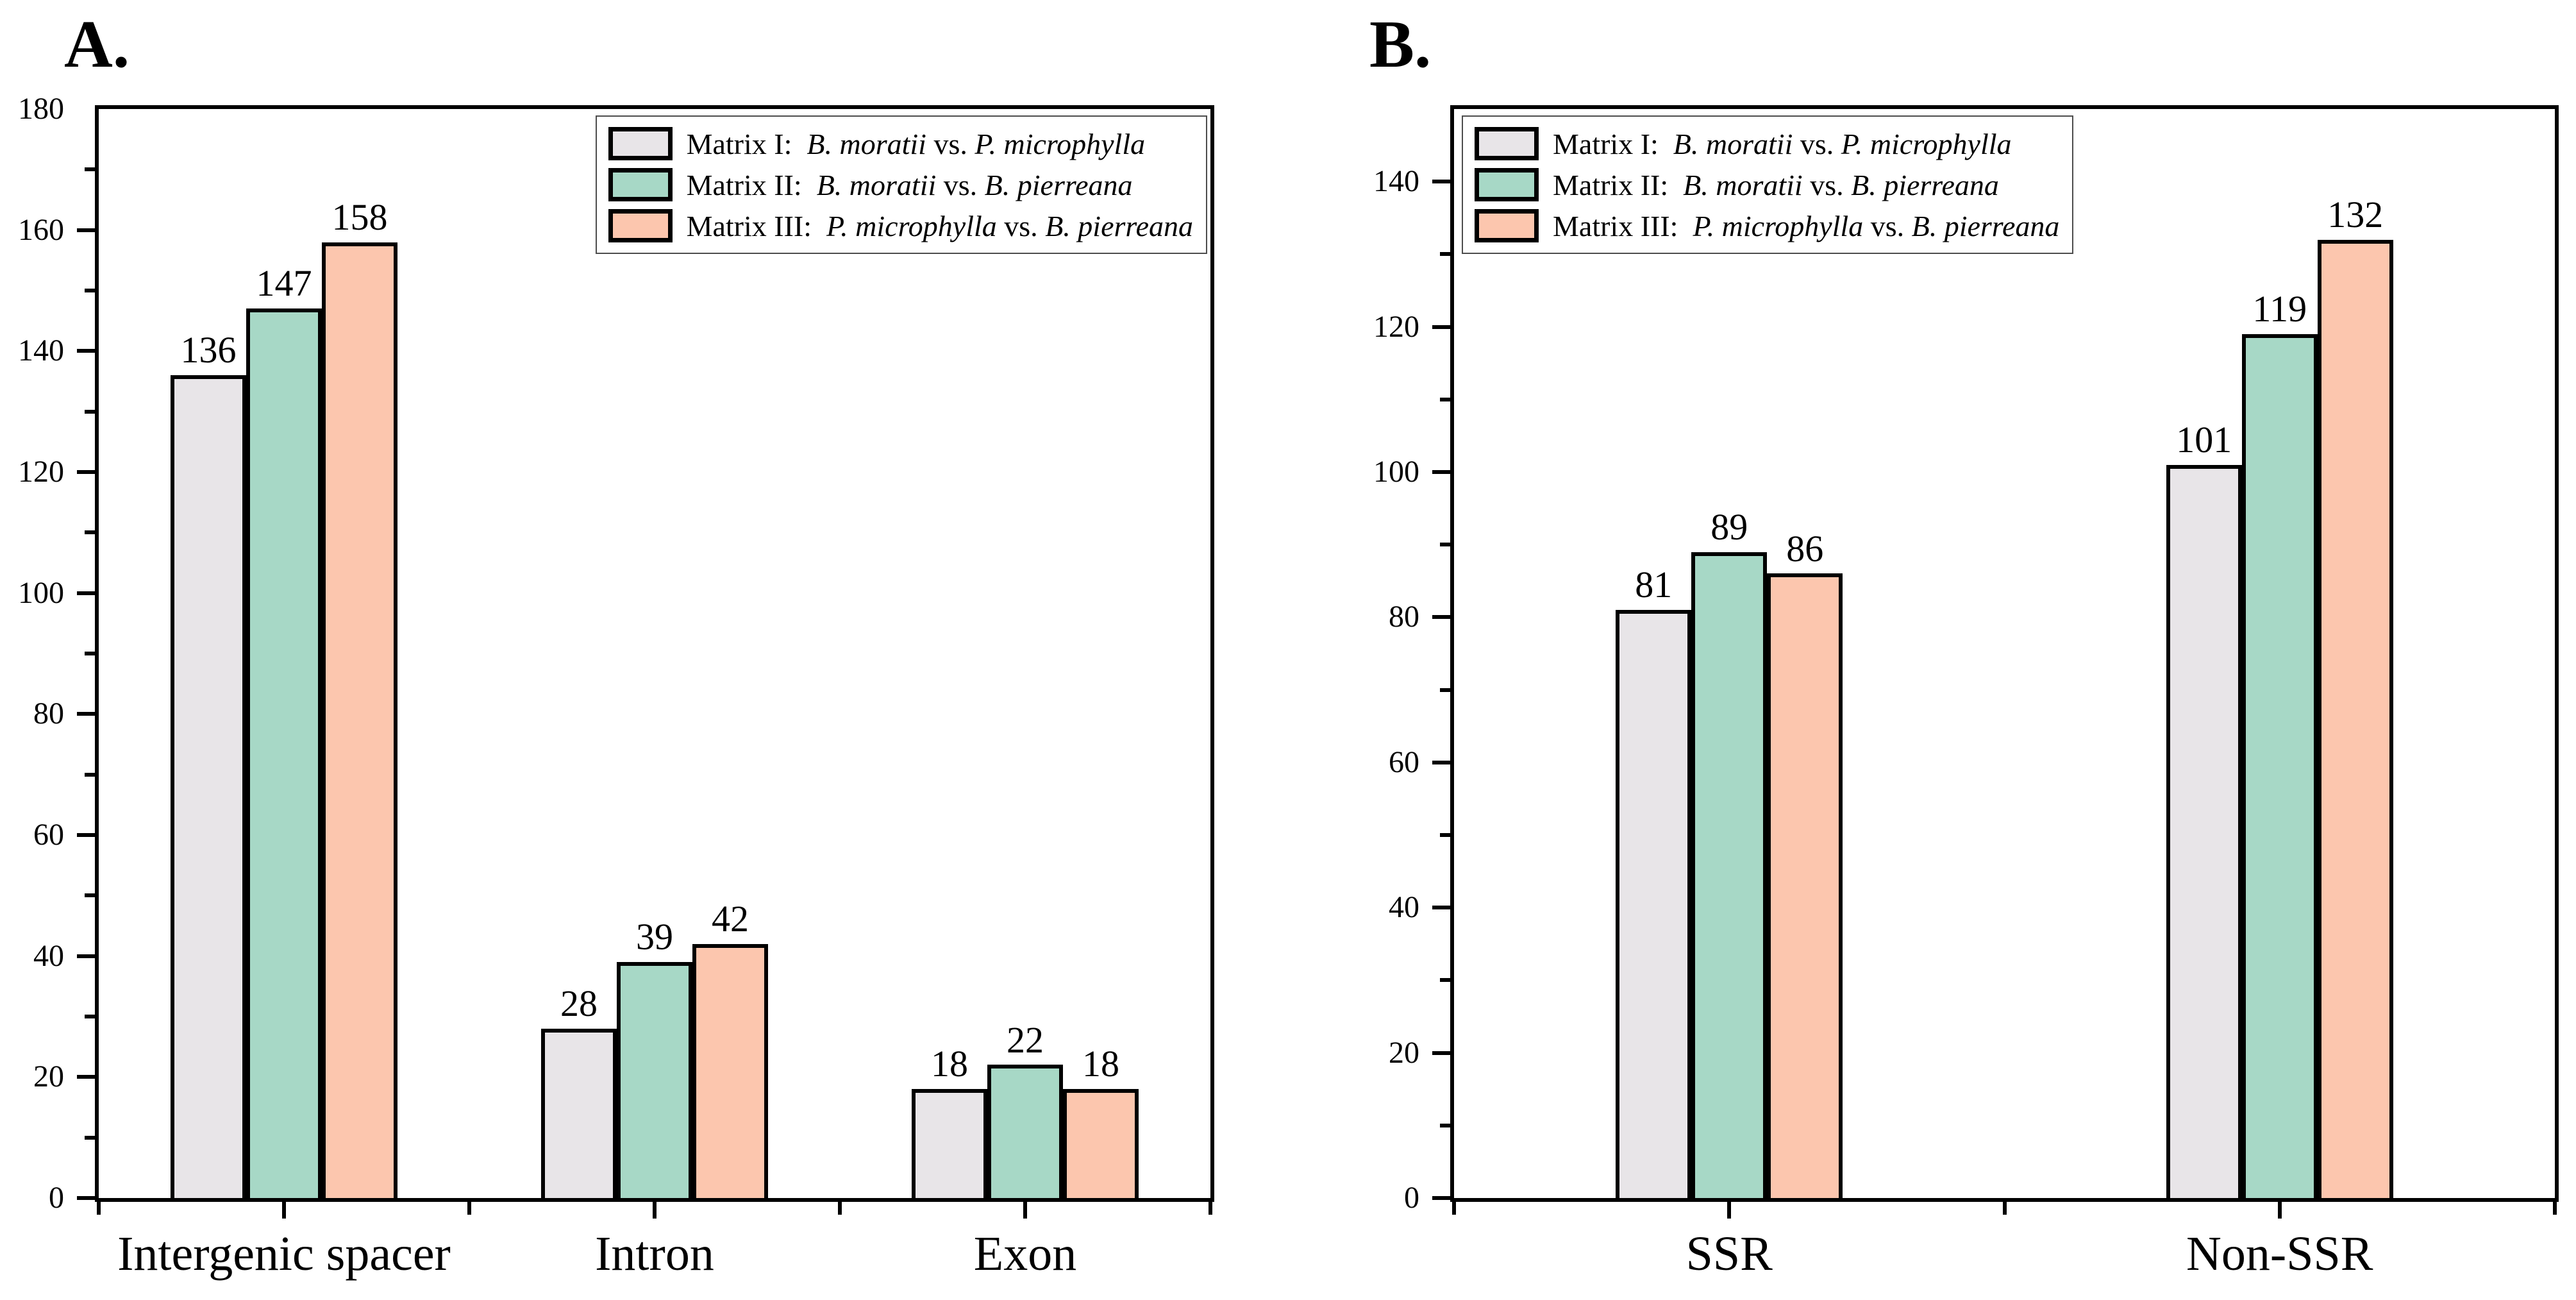 The width and height of the screenshot is (2576, 1300). Describe the element at coordinates (654, 1254) in the screenshot. I see `x-category-label: Intron` at that location.